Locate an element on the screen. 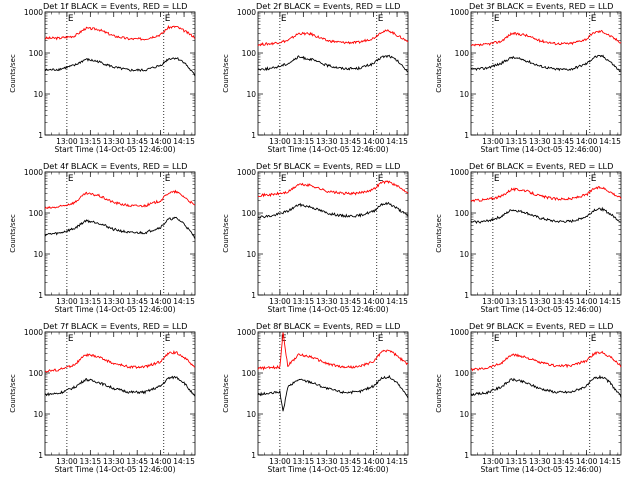 The height and width of the screenshot is (480, 640). chart-title: Det 9f BLACK = Events, RED = LLD is located at coordinates (541, 326).